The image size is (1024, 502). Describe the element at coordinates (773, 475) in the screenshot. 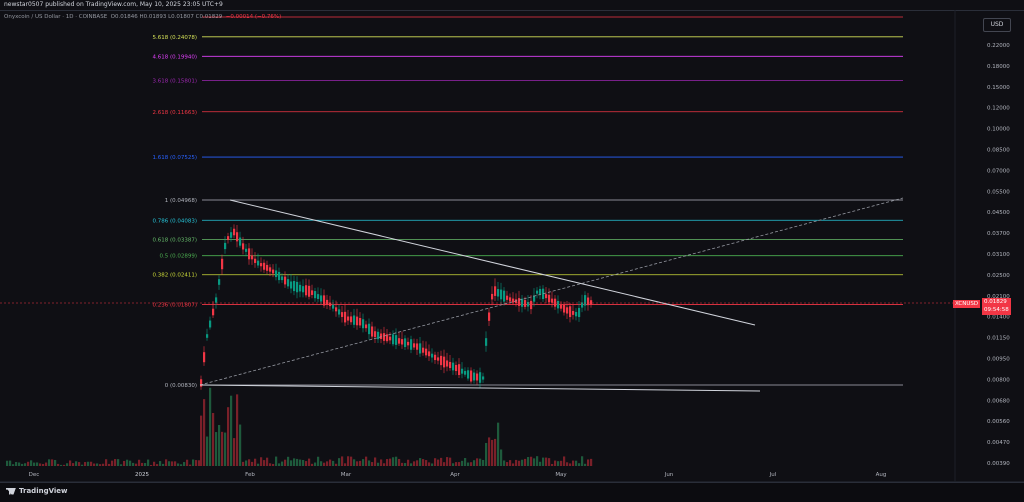

I see `time-axis-label: Jul` at that location.